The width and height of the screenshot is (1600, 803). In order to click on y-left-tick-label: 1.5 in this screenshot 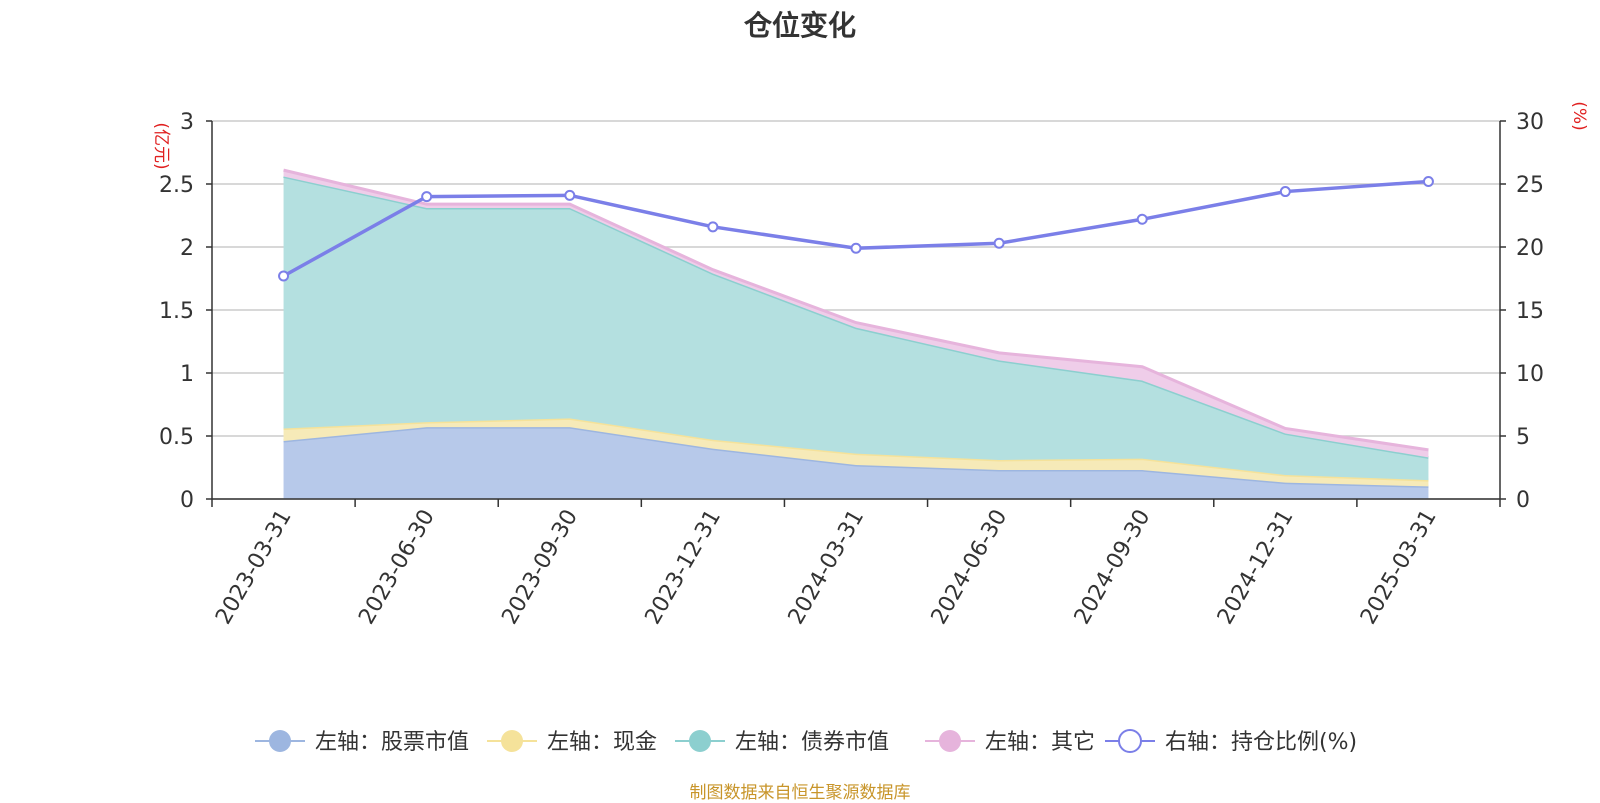, I will do `click(176, 311)`.